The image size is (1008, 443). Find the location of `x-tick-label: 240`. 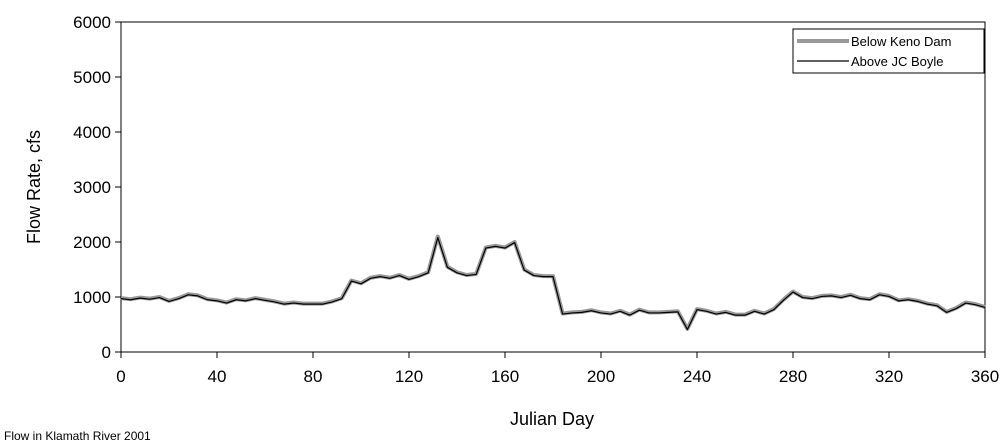

x-tick-label: 240 is located at coordinates (697, 376).